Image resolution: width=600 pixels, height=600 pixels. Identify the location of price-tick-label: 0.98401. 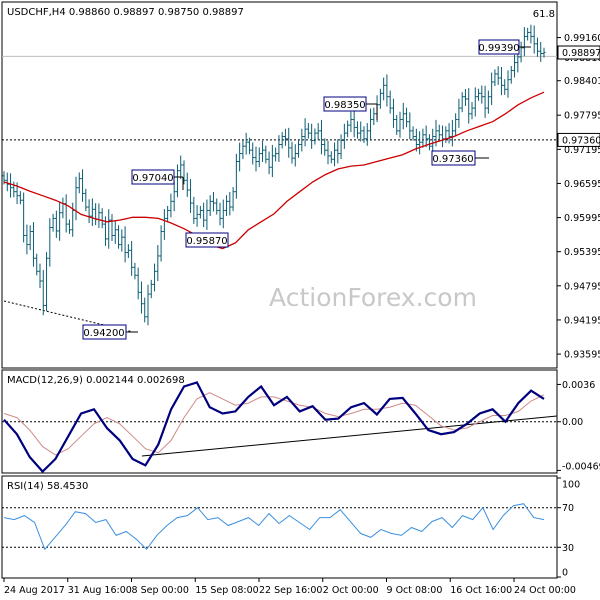
(582, 81).